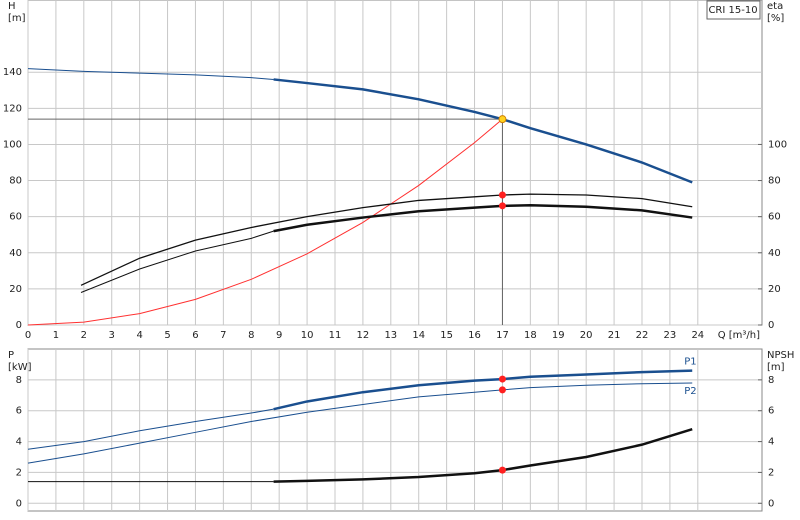 The height and width of the screenshot is (520, 800). I want to click on series-label: P1, so click(690, 362).